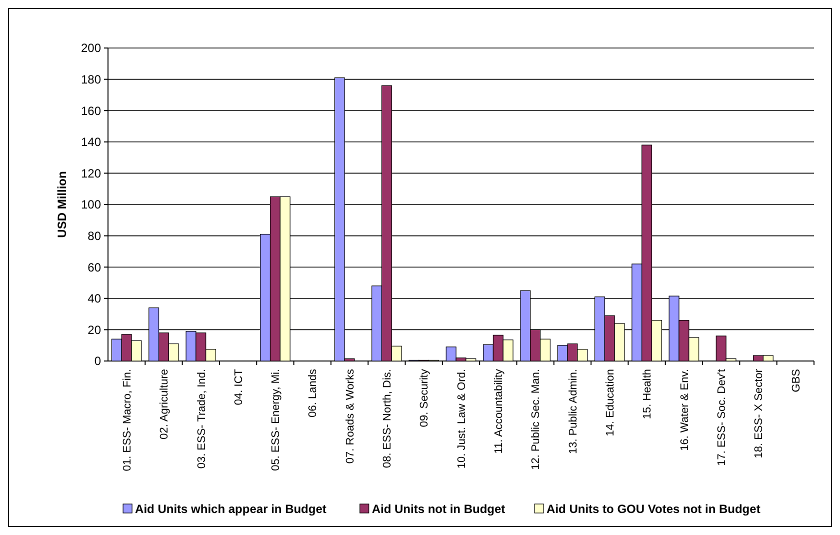 This screenshot has height=535, width=840. I want to click on y-tick-label: 200, so click(91, 48).